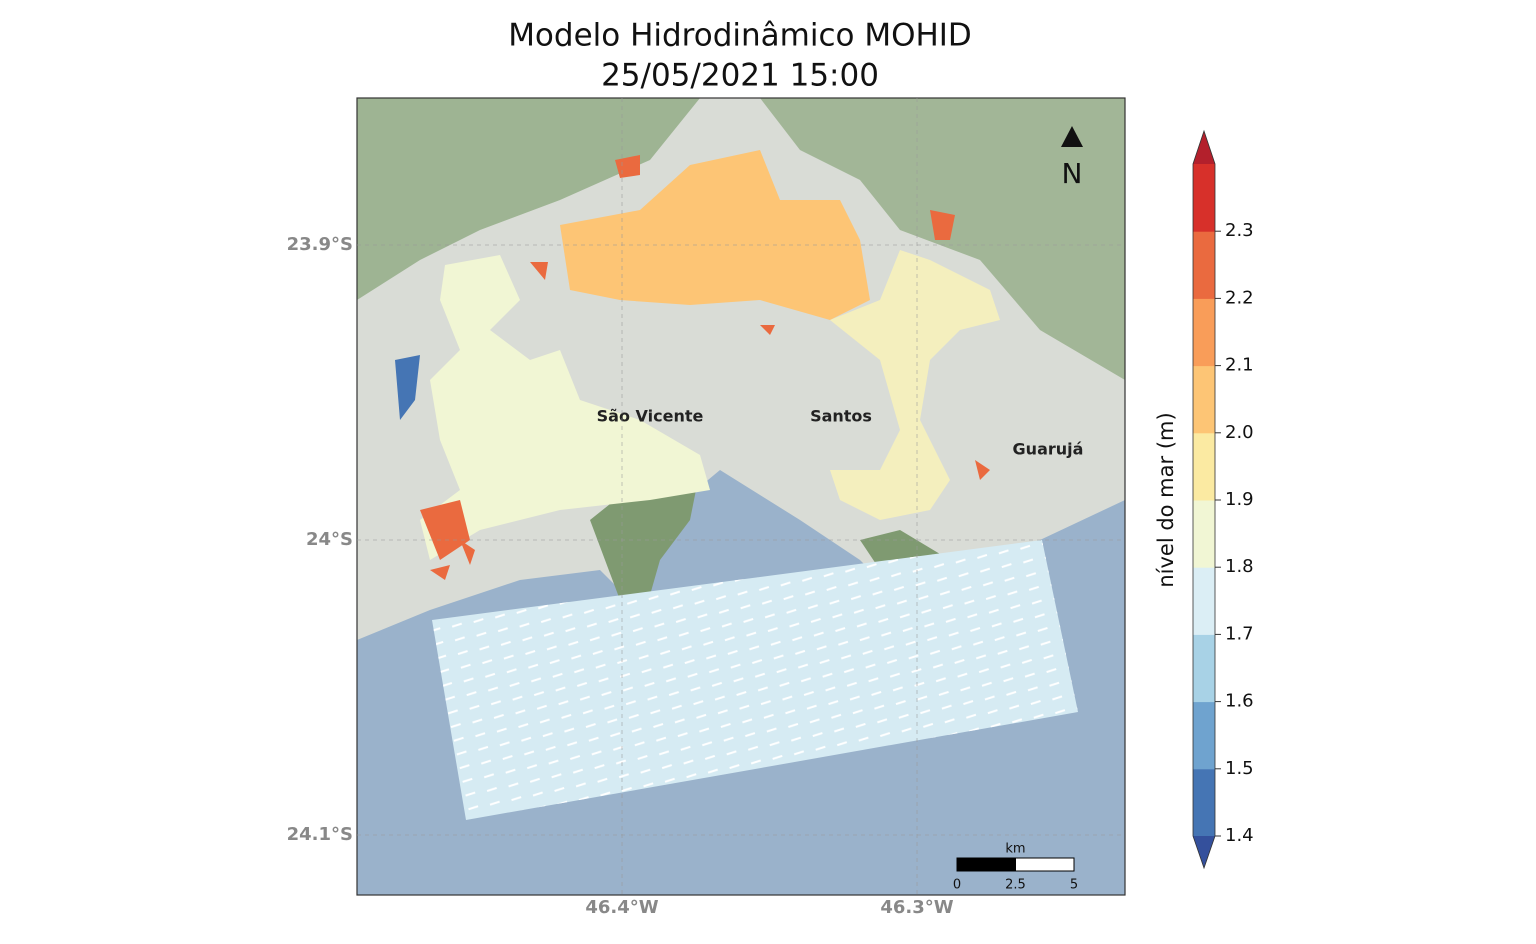 The width and height of the screenshot is (1536, 944). Describe the element at coordinates (1239, 230) in the screenshot. I see `colorbar-tick-label: 2.3` at that location.